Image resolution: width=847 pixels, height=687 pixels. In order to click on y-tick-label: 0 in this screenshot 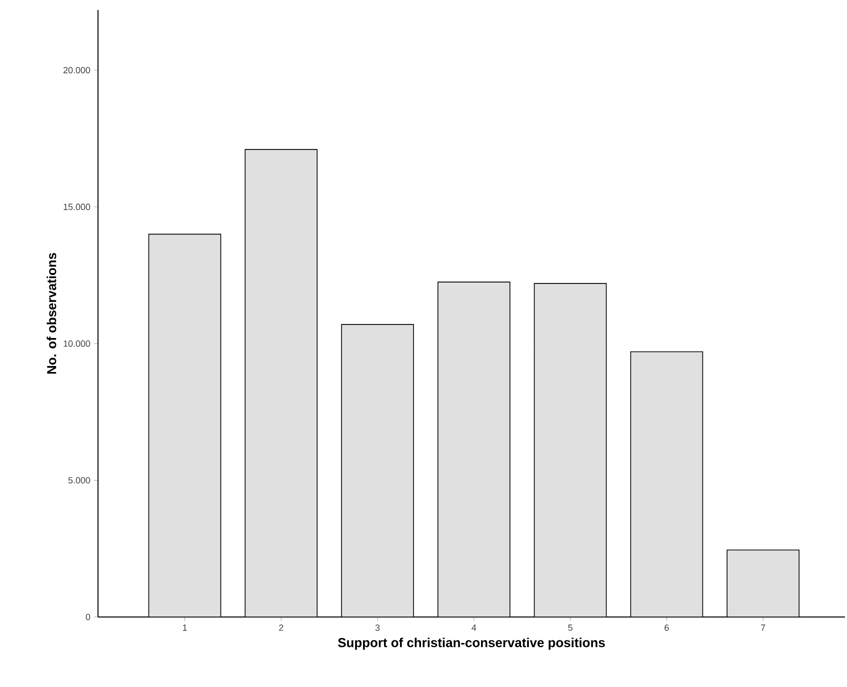, I will do `click(88, 617)`.